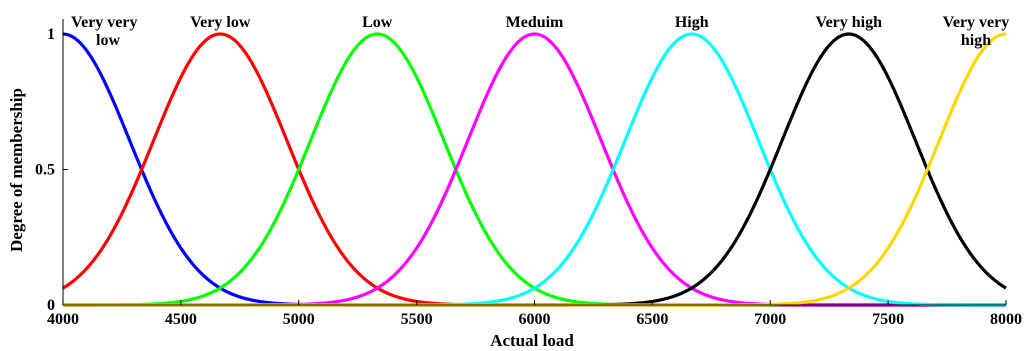  I want to click on series-label-high: High, so click(692, 22).